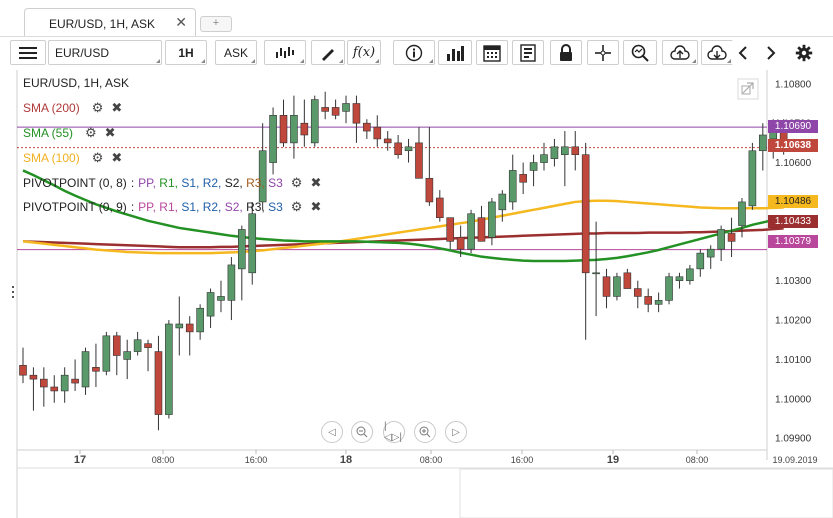 This screenshot has height=518, width=833. Describe the element at coordinates (212, 183) in the screenshot. I see `pivot1-r2: R2,` at that location.